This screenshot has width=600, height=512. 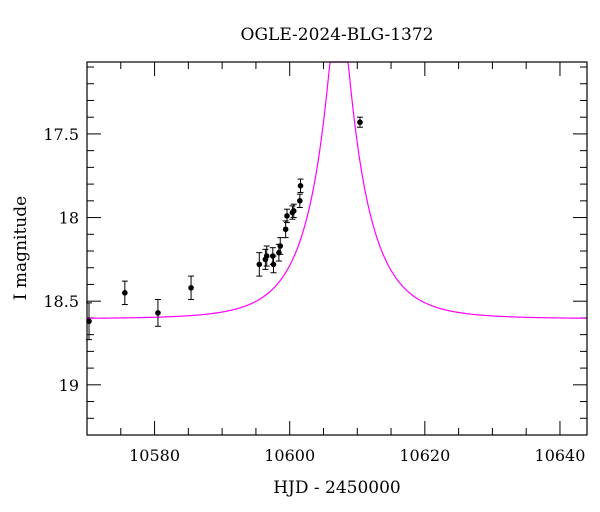 What do you see at coordinates (61, 134) in the screenshot?
I see `y-tick-label: 17.5` at bounding box center [61, 134].